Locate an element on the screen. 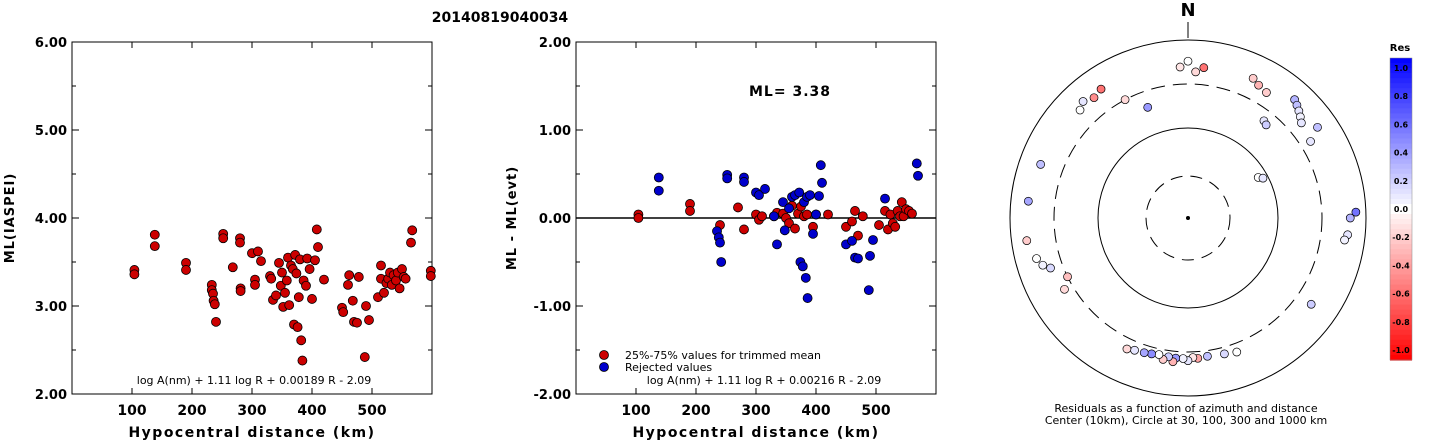 This screenshot has width=1437, height=441. colorbar-tick-label: -1.0 is located at coordinates (1401, 350).